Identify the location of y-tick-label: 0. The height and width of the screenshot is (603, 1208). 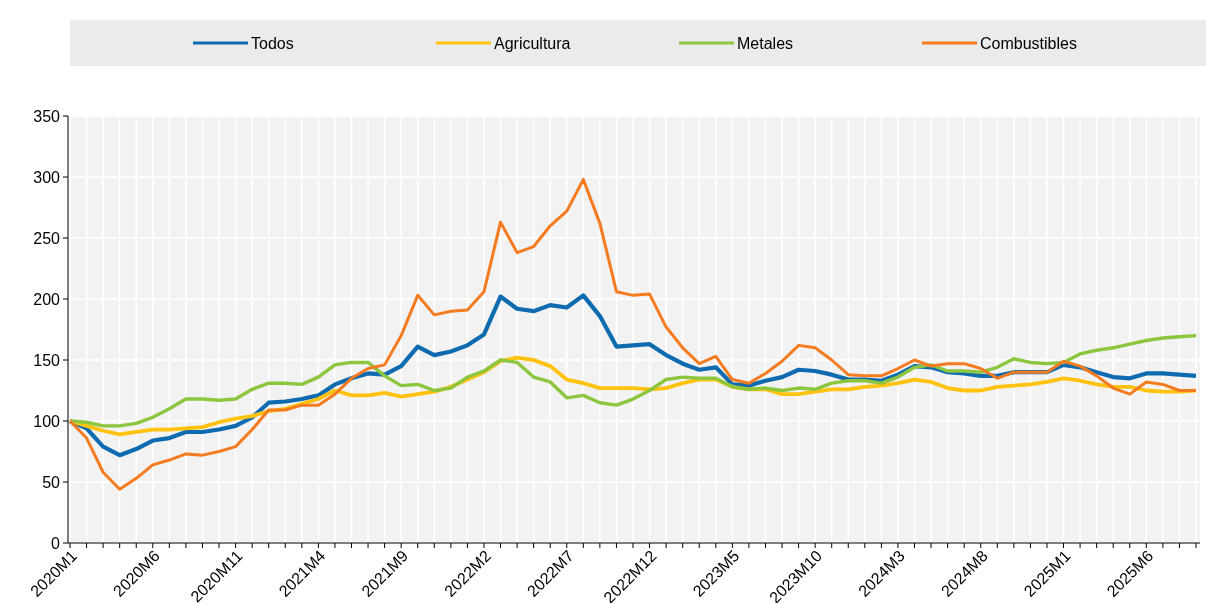
(56, 543).